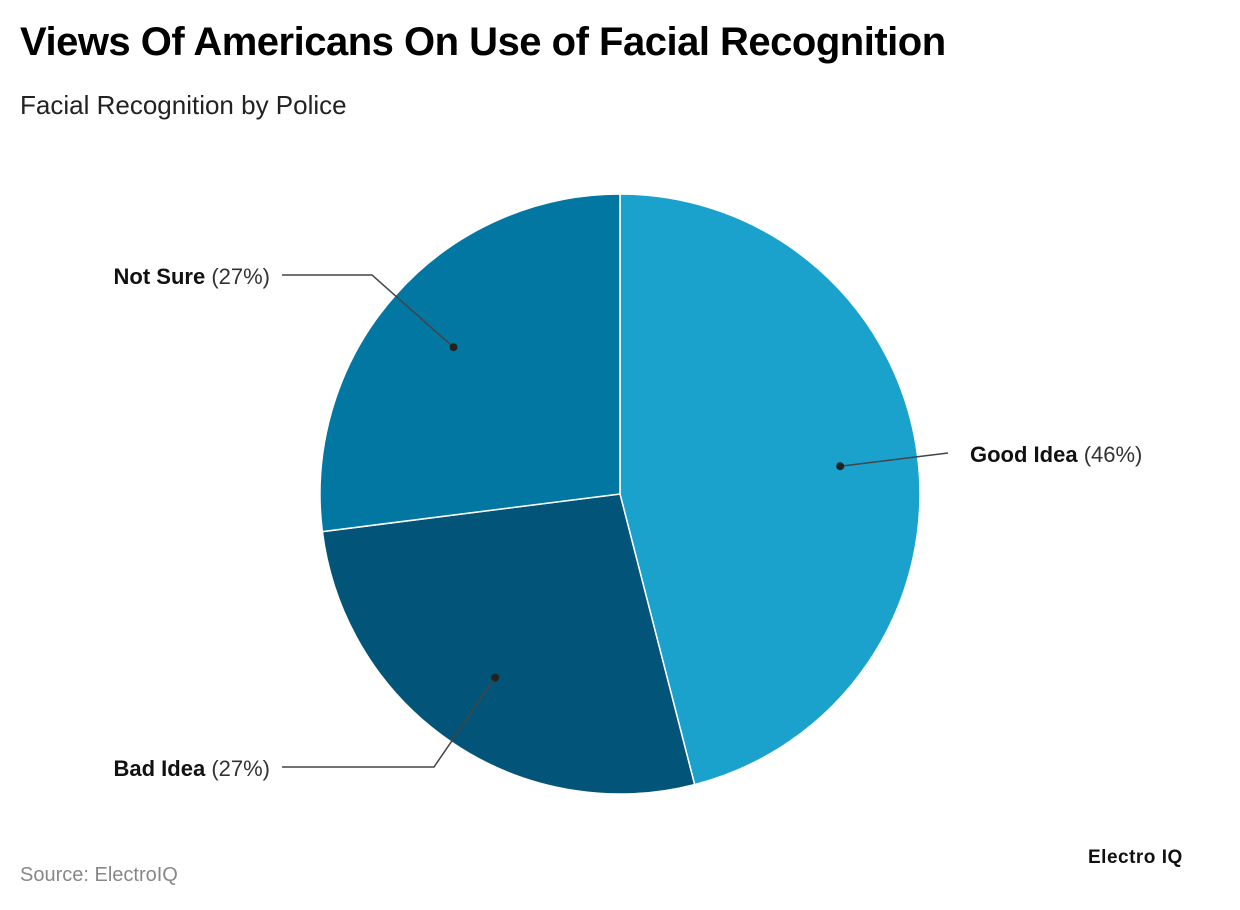 The image size is (1240, 910). I want to click on slice-label: Bad Idea (27%), so click(192, 768).